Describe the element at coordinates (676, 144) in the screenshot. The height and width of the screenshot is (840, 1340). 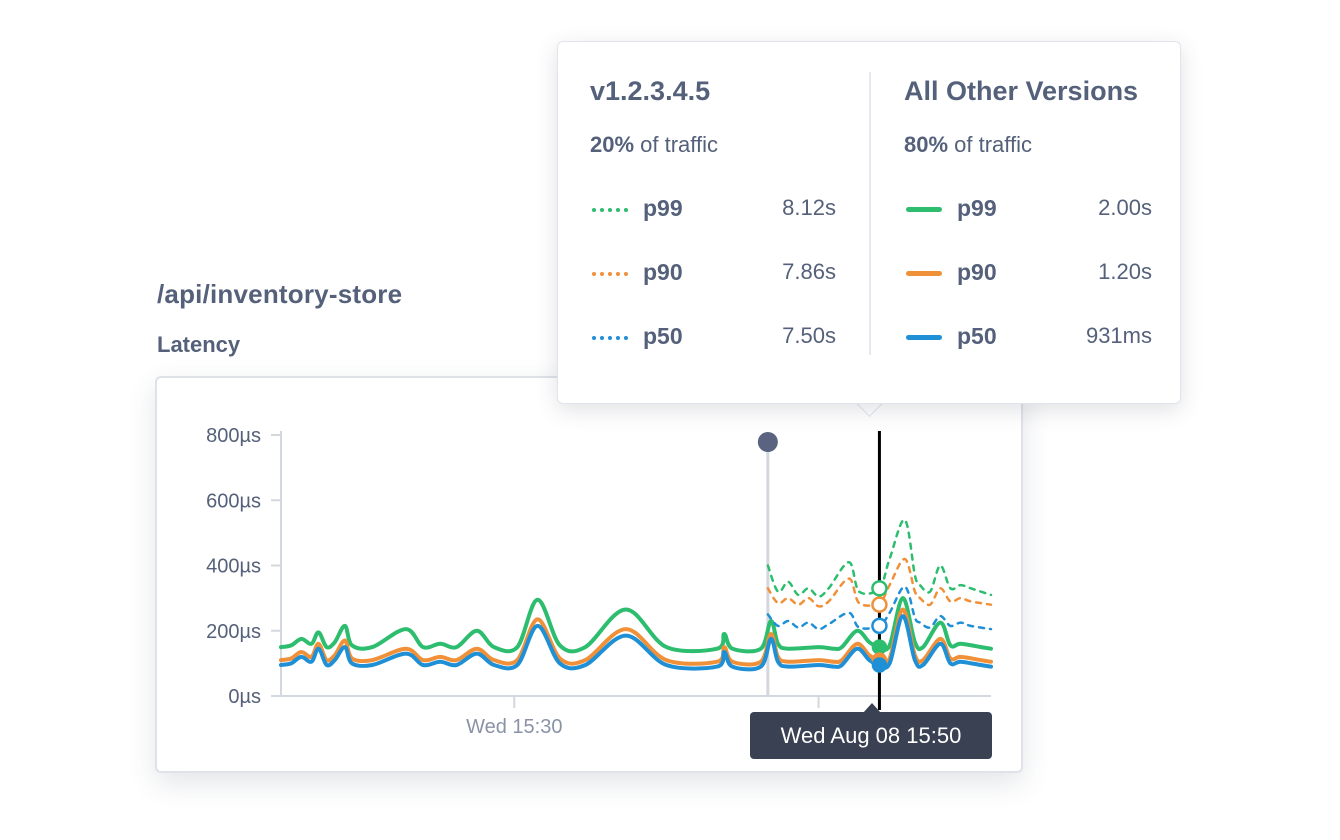
I see `canary-traffic-suffix: of traffic` at that location.